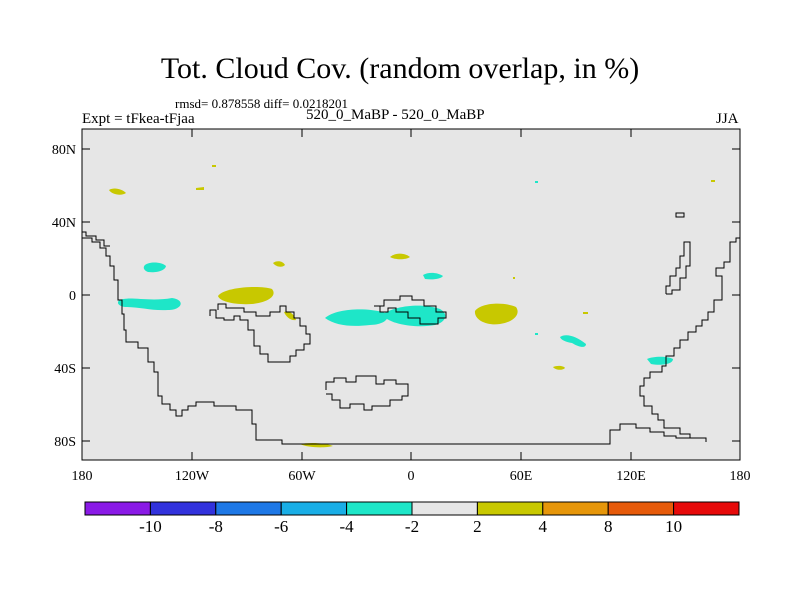 This screenshot has height=600, width=800. What do you see at coordinates (477, 526) in the screenshot?
I see `colorbar-label: 2` at bounding box center [477, 526].